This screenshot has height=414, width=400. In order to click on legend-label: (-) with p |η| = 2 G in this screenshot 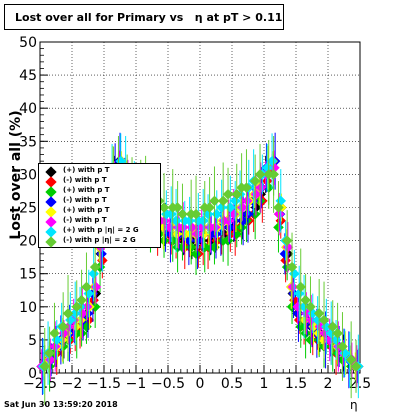, I will do `click(99, 240)`.